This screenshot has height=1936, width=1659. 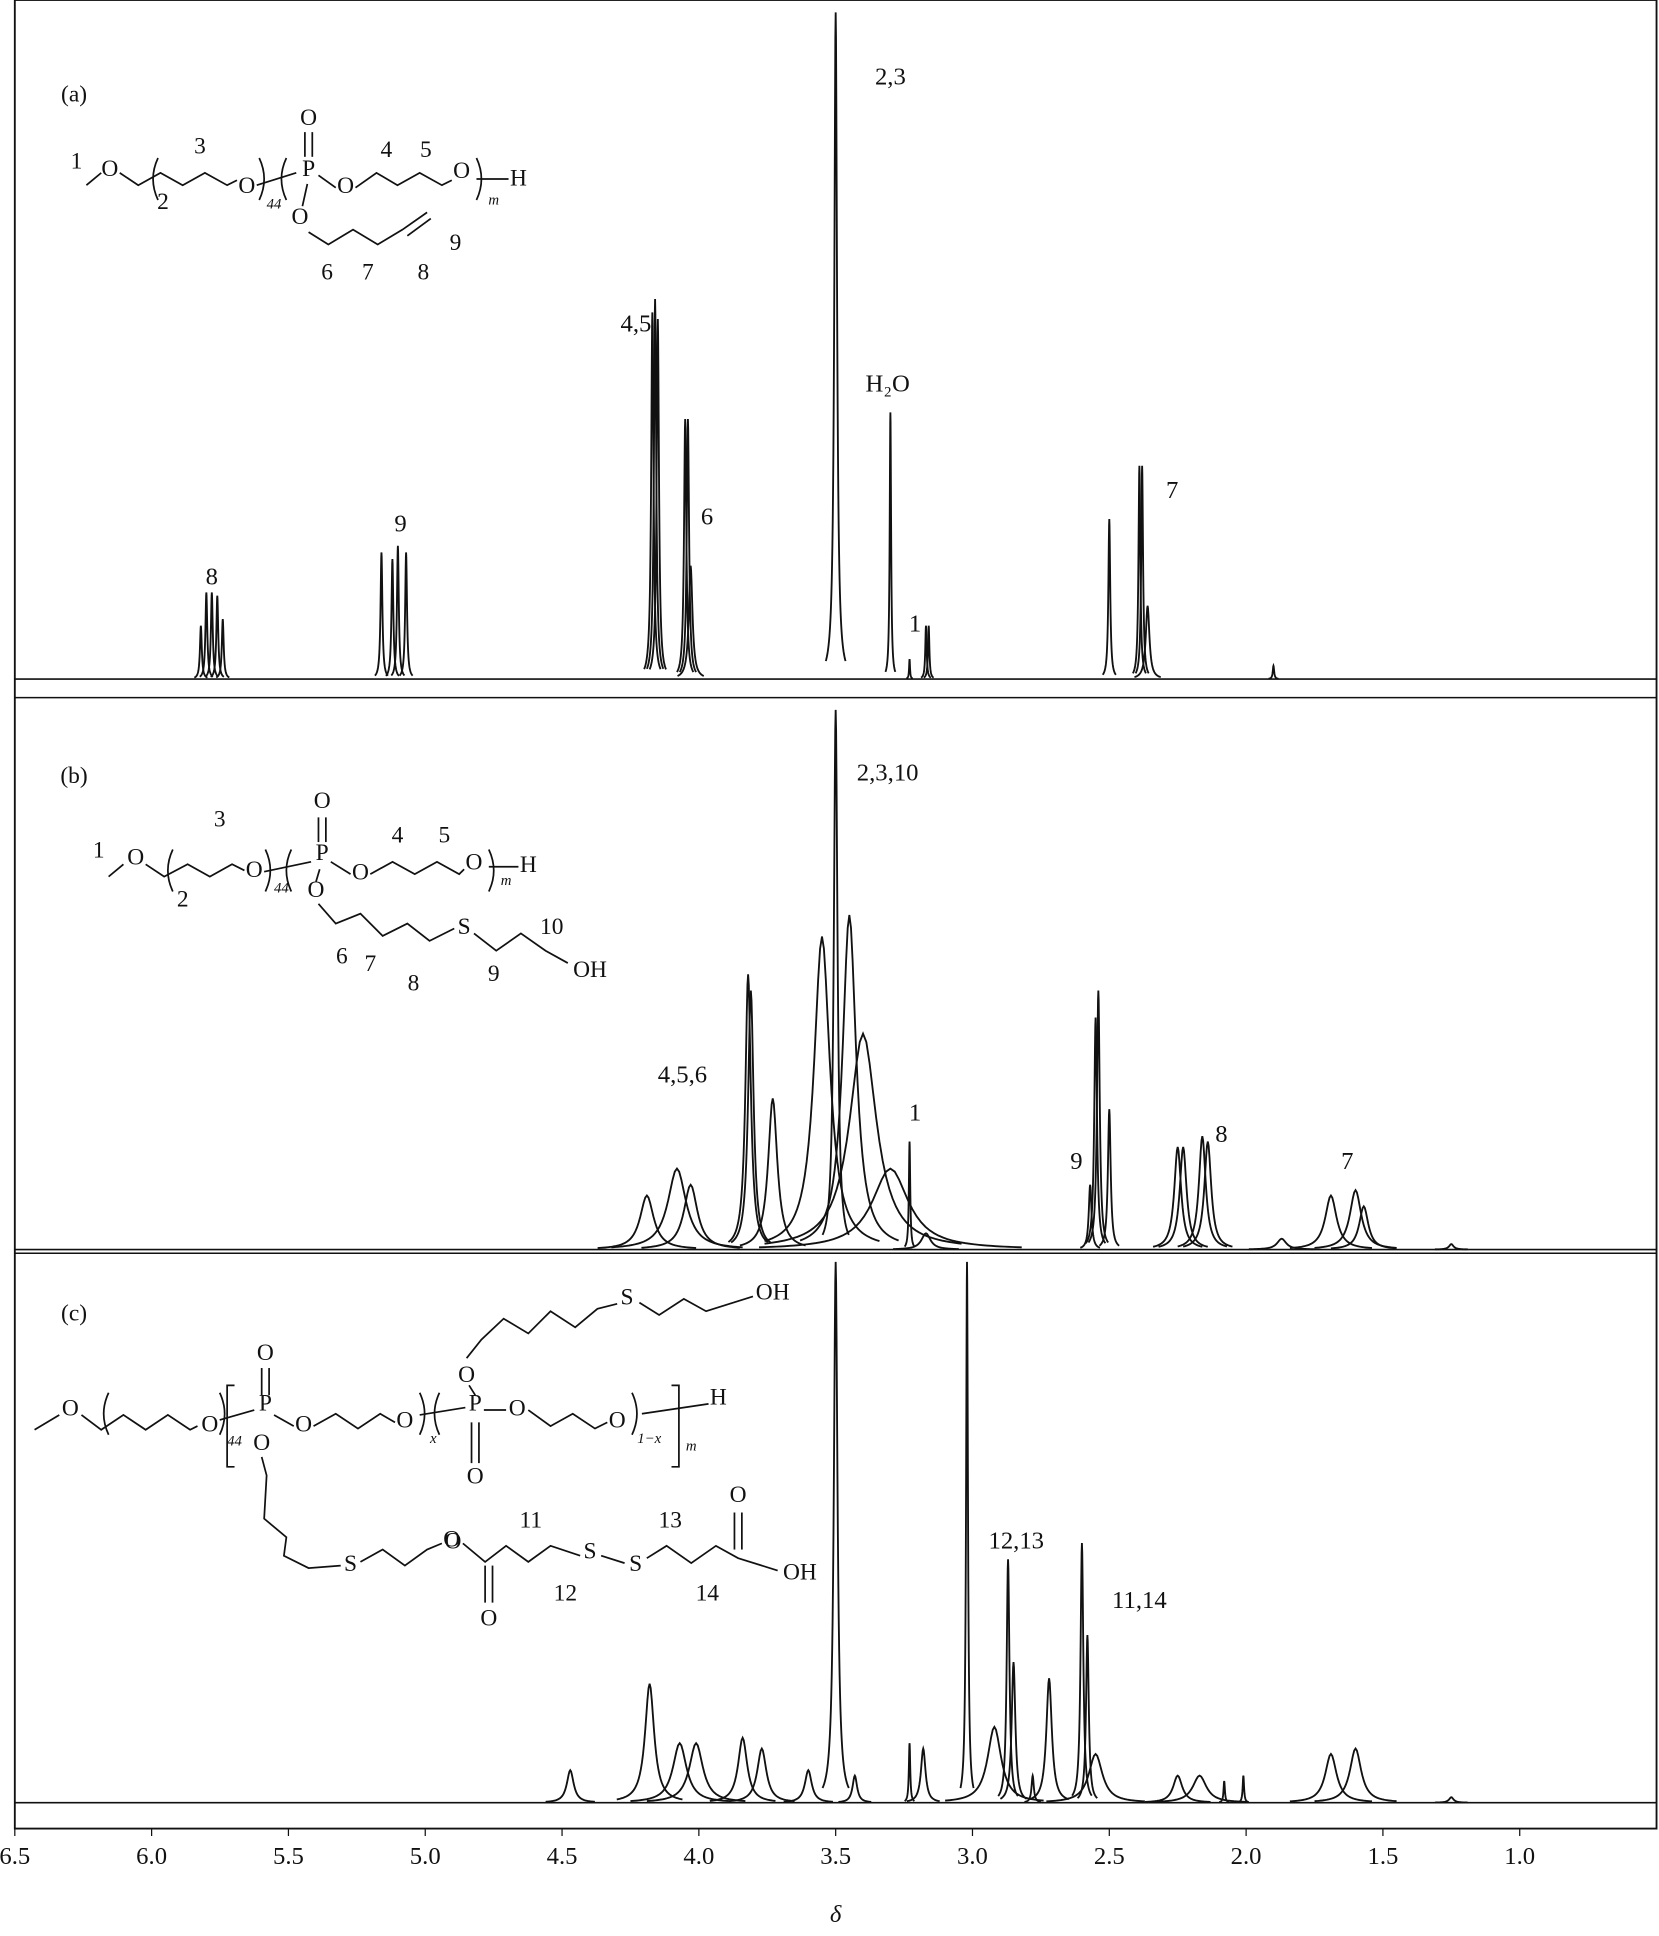 I want to click on structure-a-bonds, so click(x=297, y=189).